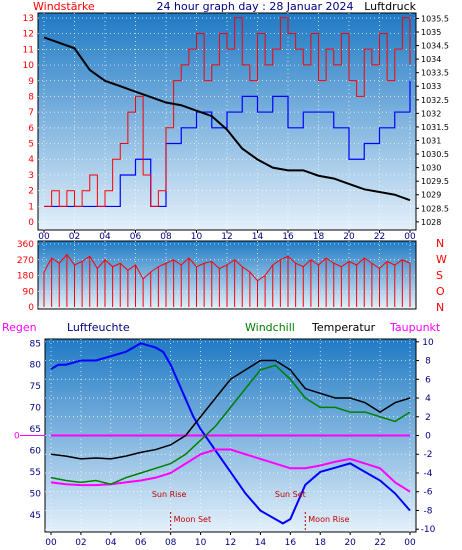 The width and height of the screenshot is (462, 550). What do you see at coordinates (428, 474) in the screenshot?
I see `temp-tick-label: -4` at bounding box center [428, 474].